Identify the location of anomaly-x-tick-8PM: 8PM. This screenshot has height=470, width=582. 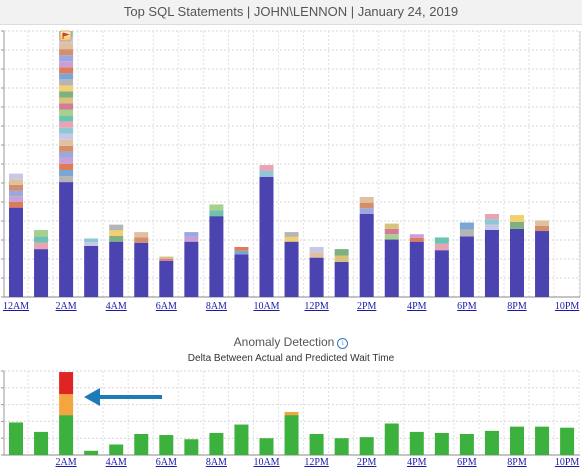
(517, 462).